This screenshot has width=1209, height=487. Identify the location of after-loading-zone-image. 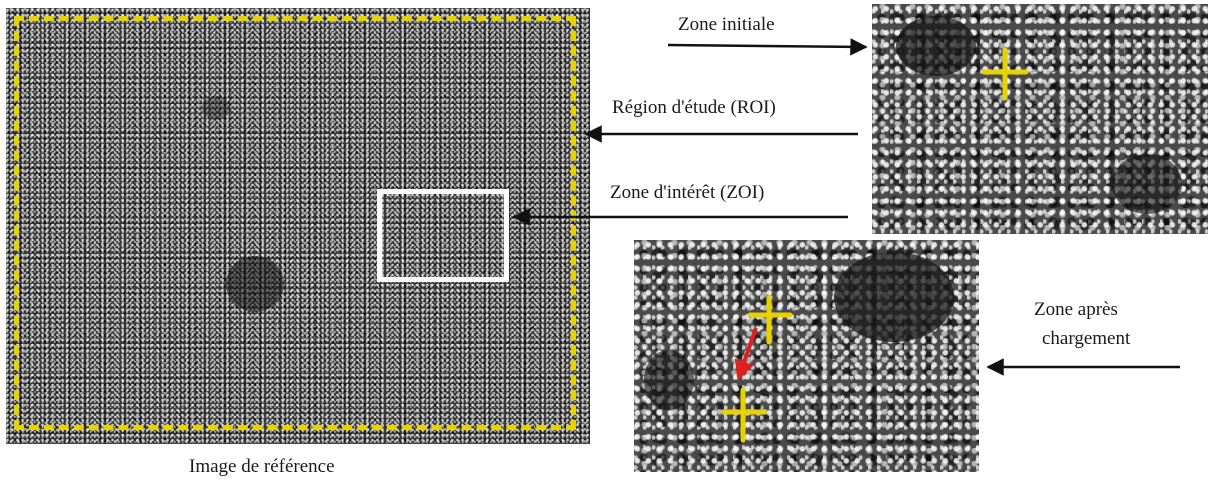
(806, 356).